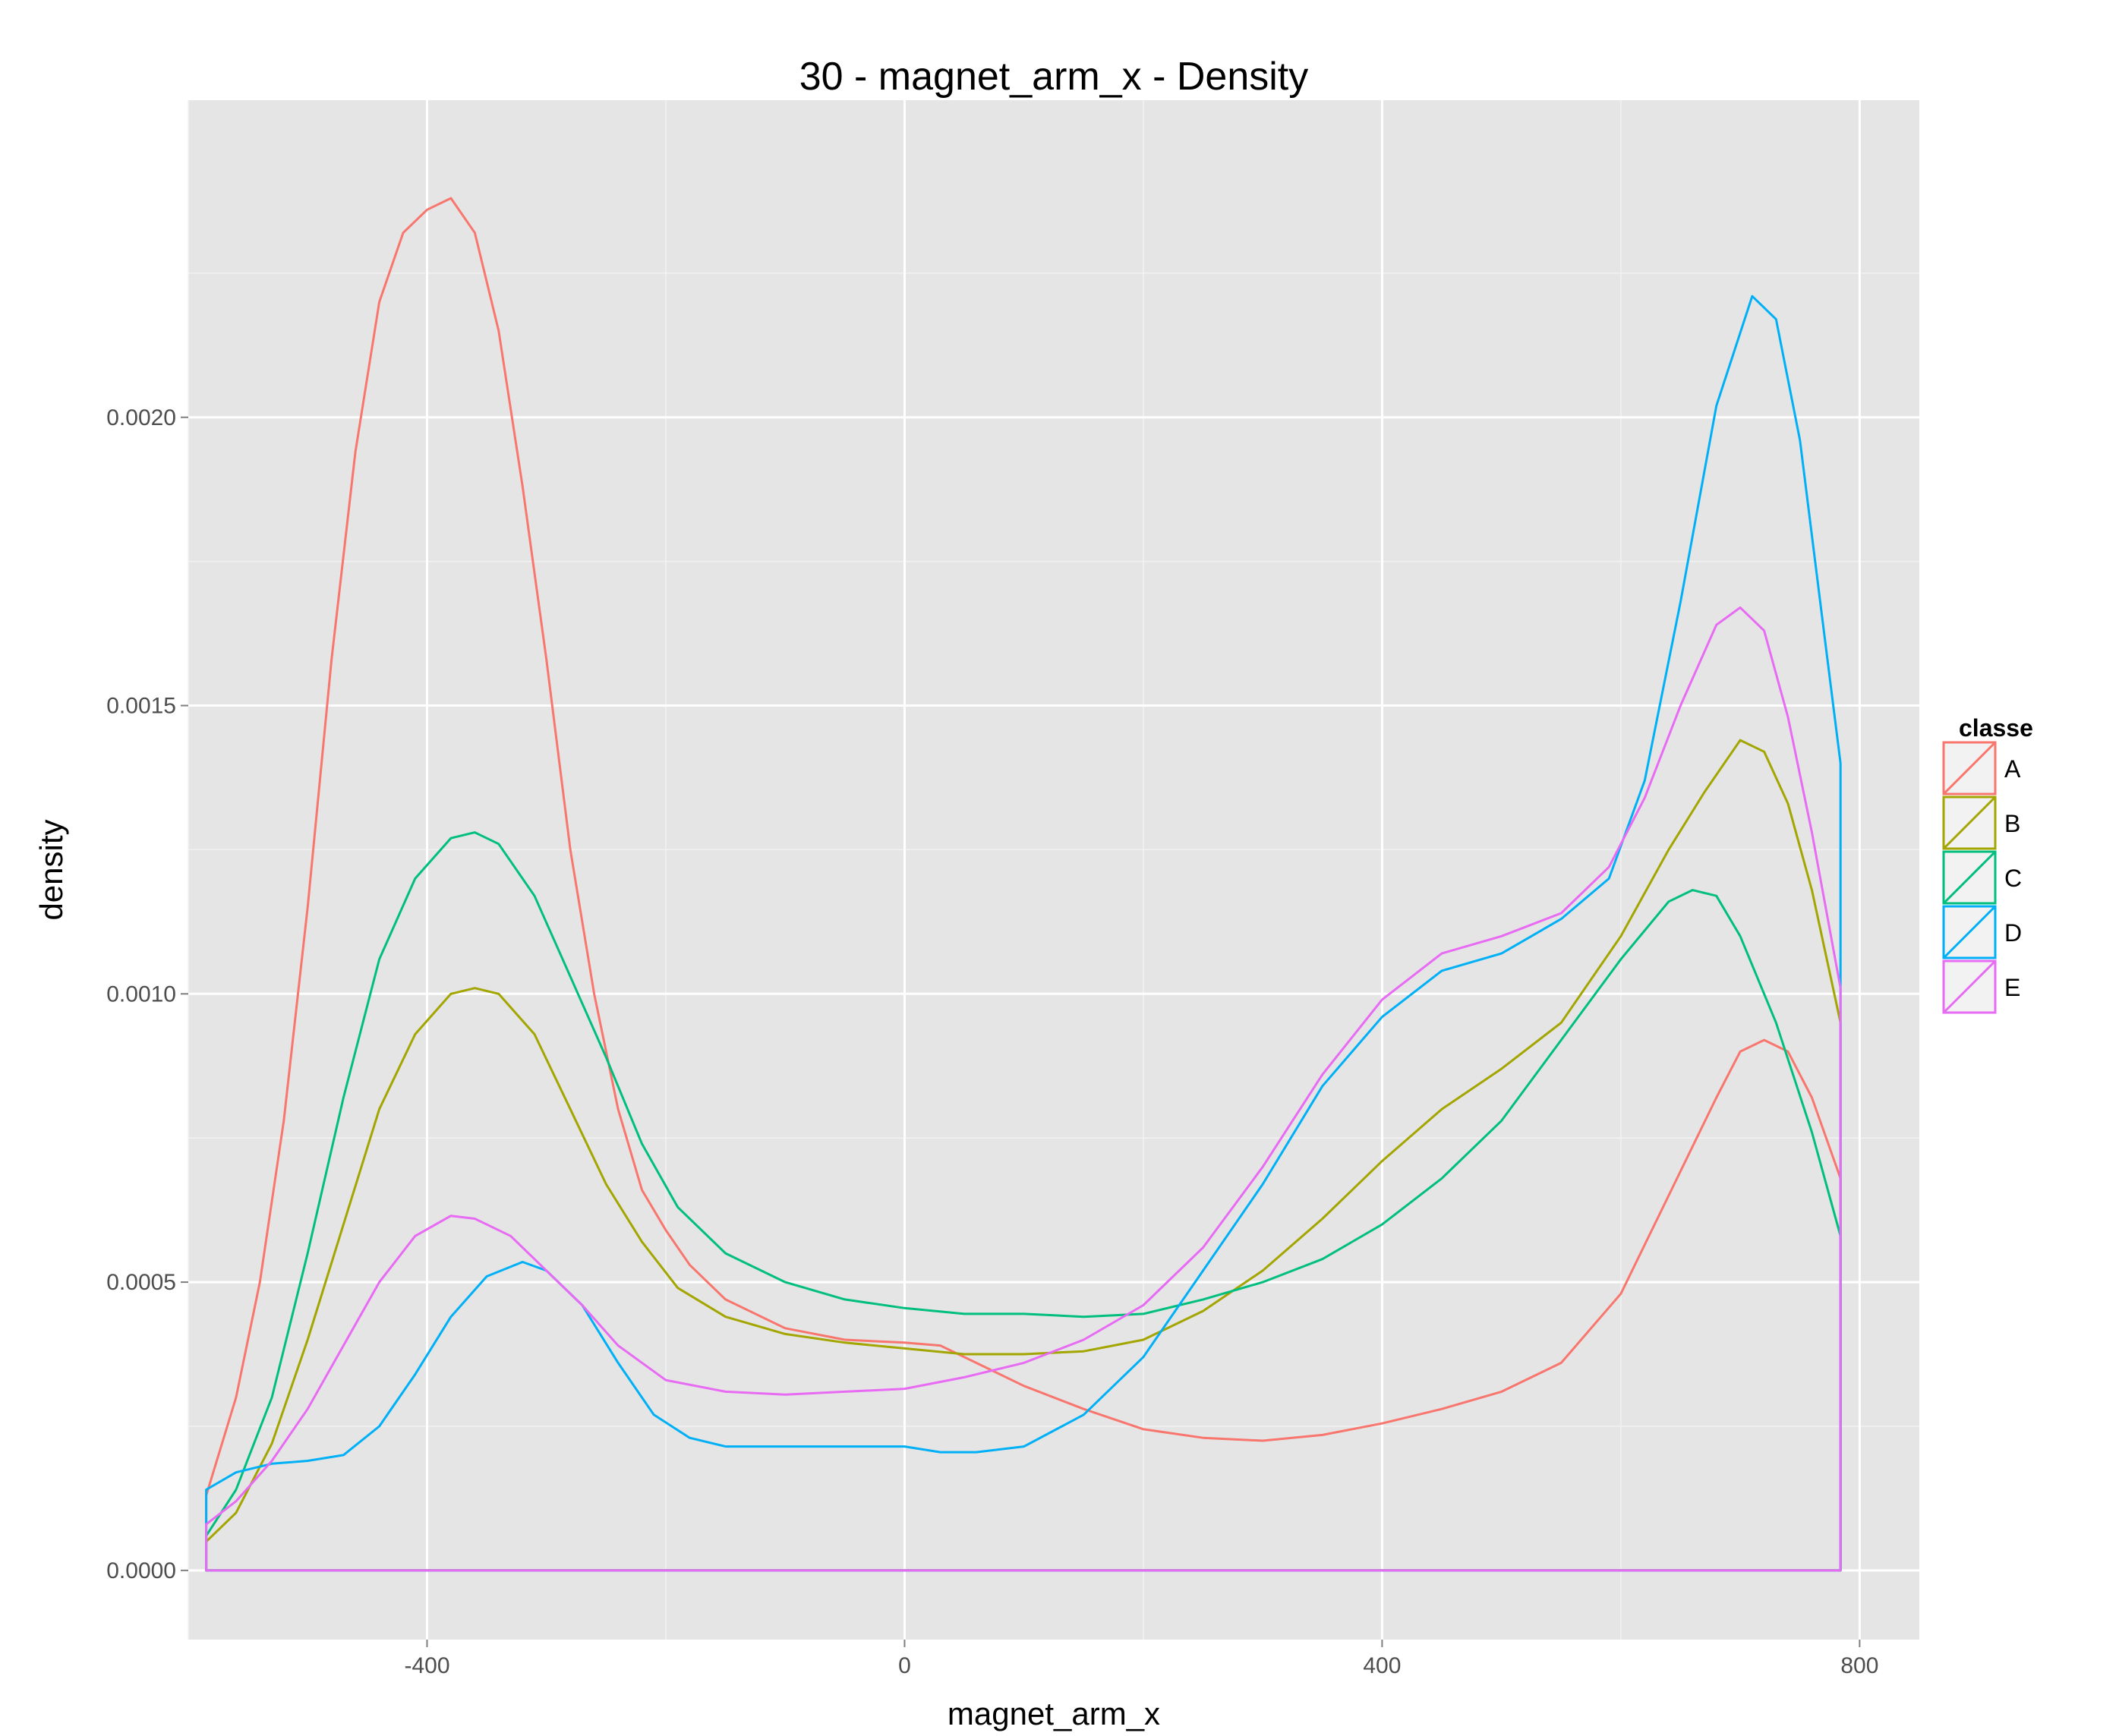 This screenshot has width=2119, height=1736. What do you see at coordinates (1969, 823) in the screenshot?
I see `legend-key-line-B` at bounding box center [1969, 823].